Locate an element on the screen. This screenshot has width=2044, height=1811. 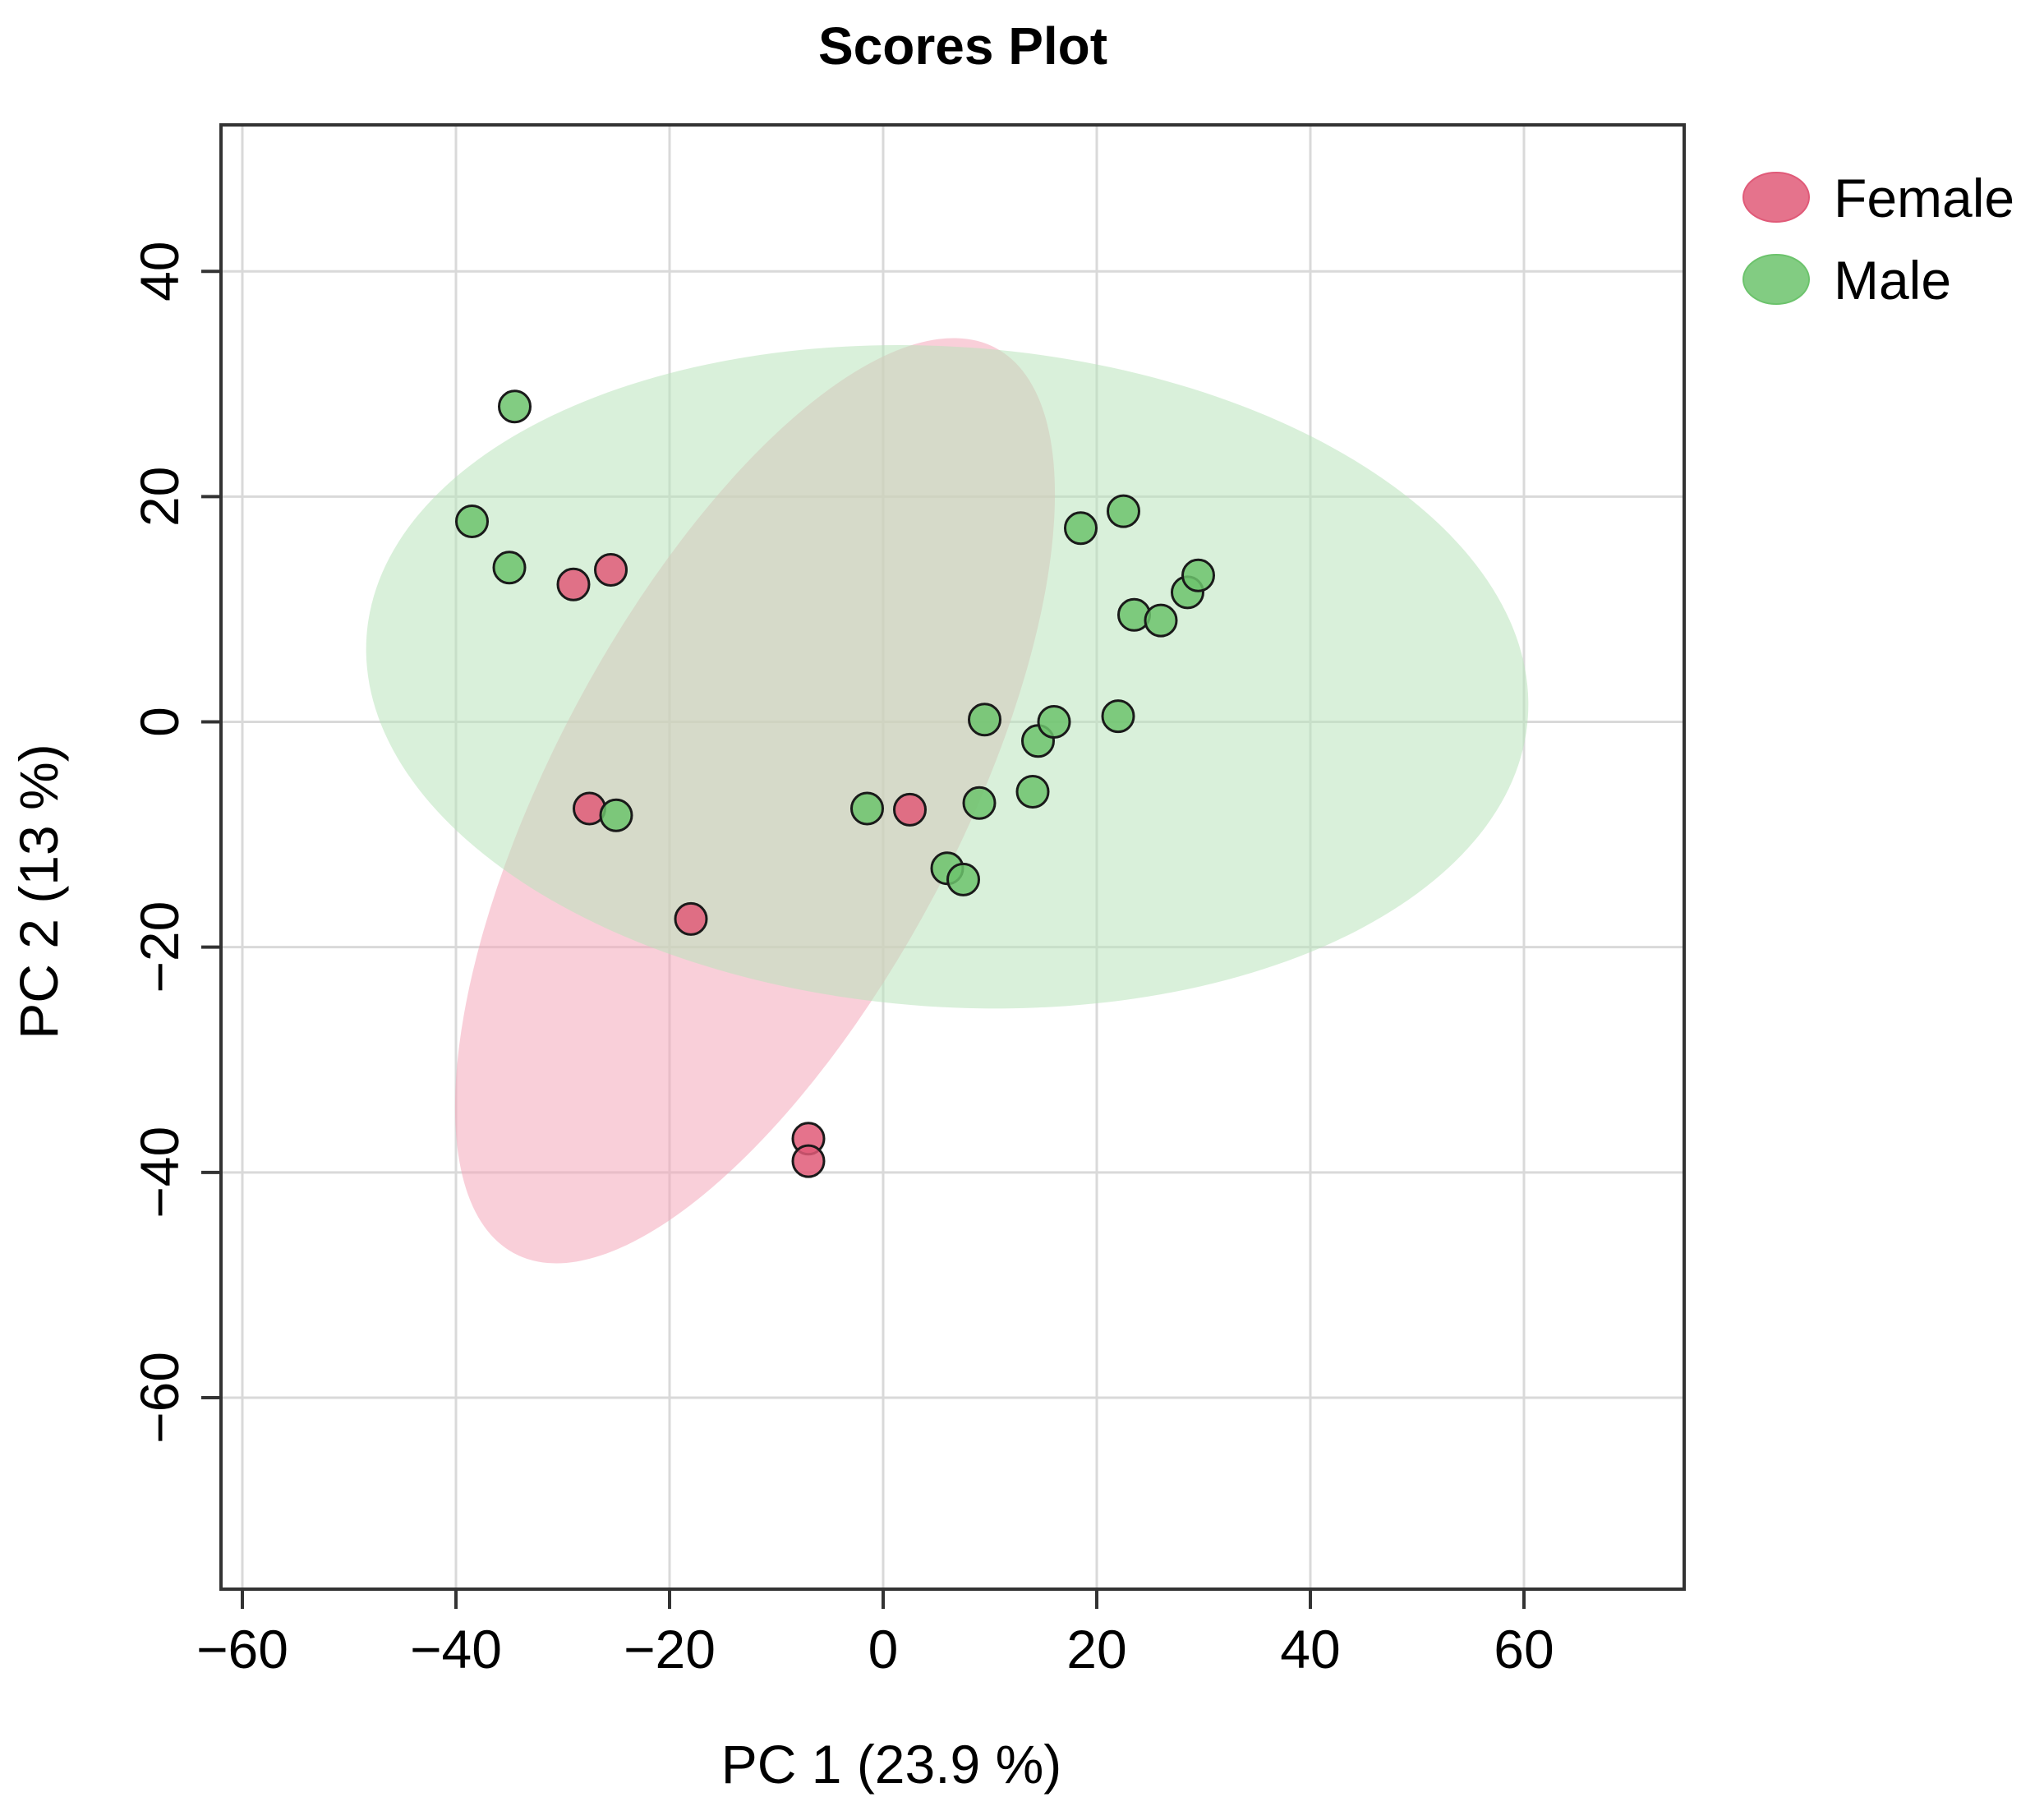
x-tick-label: 20 is located at coordinates (1096, 1649).